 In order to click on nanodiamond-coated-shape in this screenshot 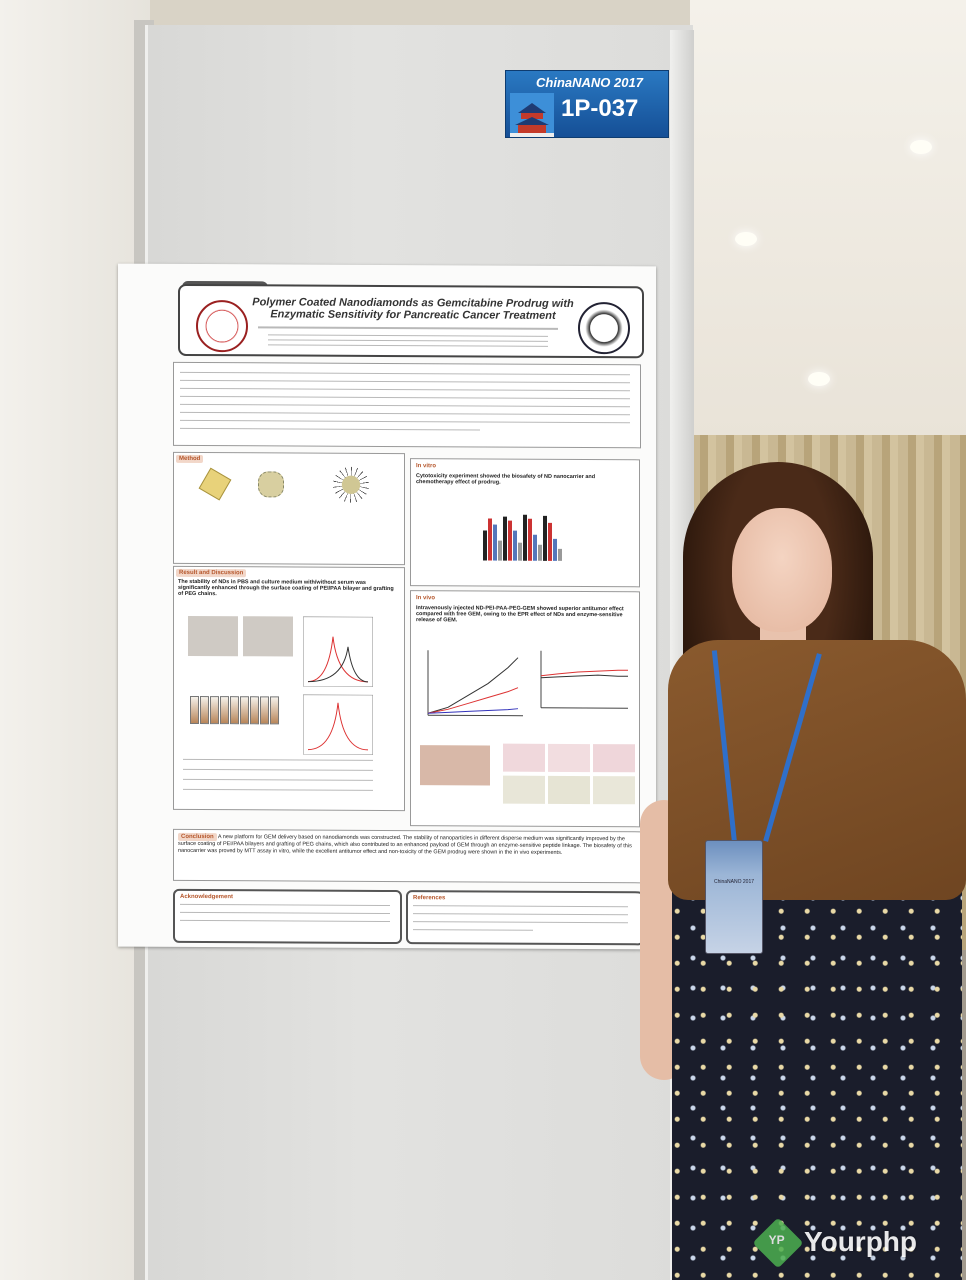, I will do `click(271, 484)`.